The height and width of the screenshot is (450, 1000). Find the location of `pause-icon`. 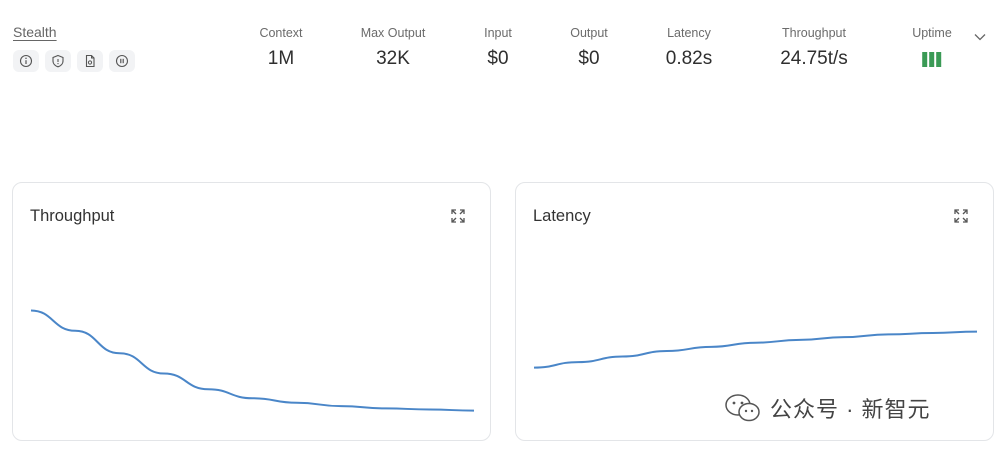

pause-icon is located at coordinates (122, 61).